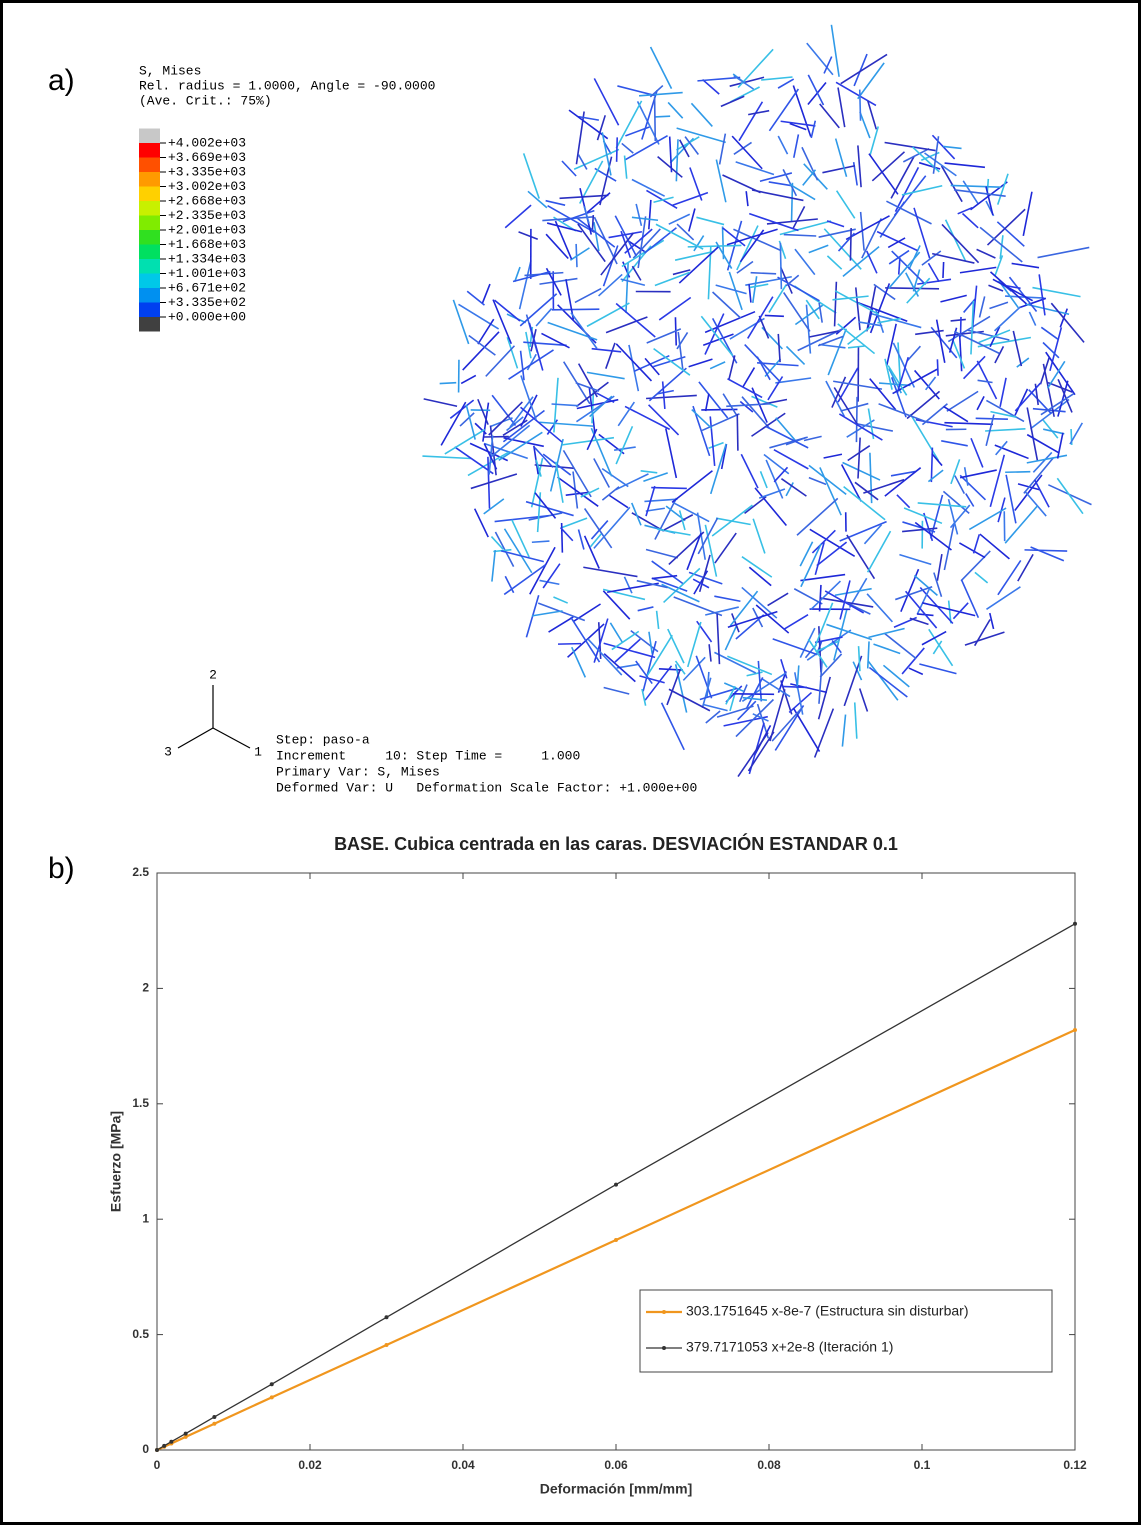  Describe the element at coordinates (185, 1433) in the screenshot. I see `point` at that location.